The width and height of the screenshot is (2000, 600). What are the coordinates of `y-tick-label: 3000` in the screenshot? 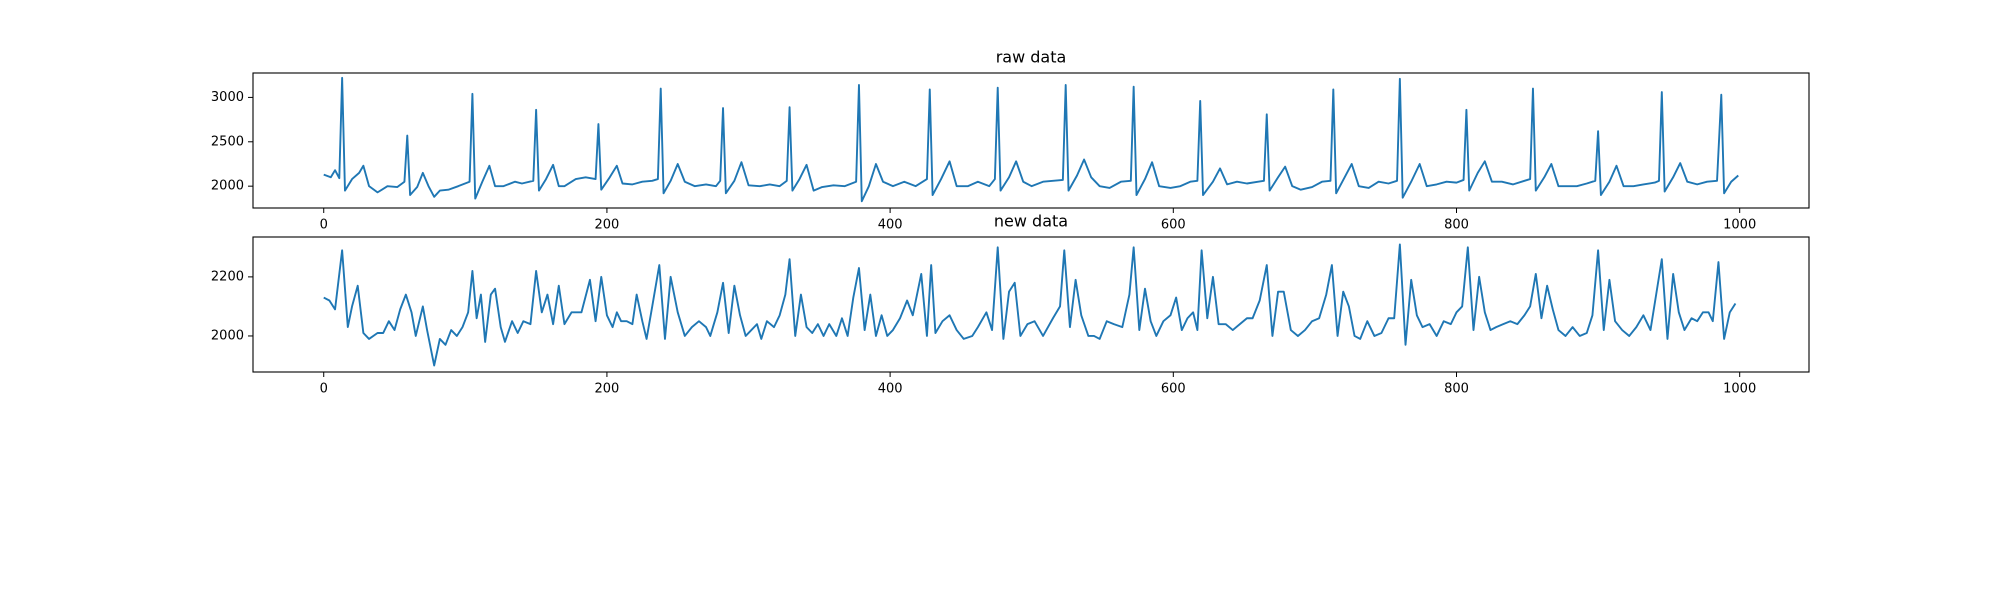 It's located at (227, 97).